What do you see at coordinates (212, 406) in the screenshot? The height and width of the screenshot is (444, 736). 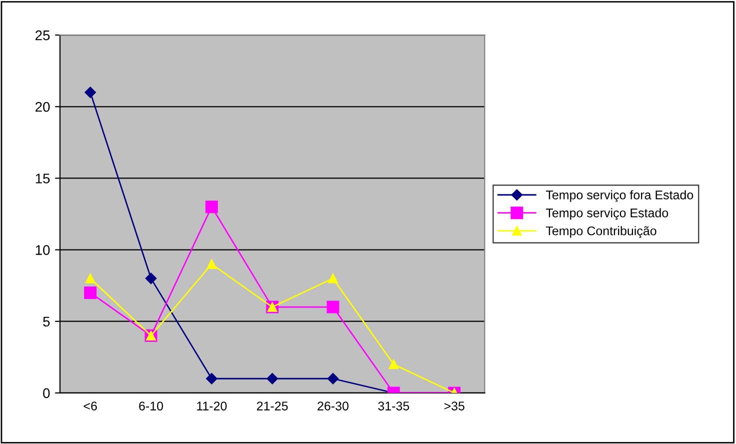 I see `x-tick-label: 11-20` at bounding box center [212, 406].